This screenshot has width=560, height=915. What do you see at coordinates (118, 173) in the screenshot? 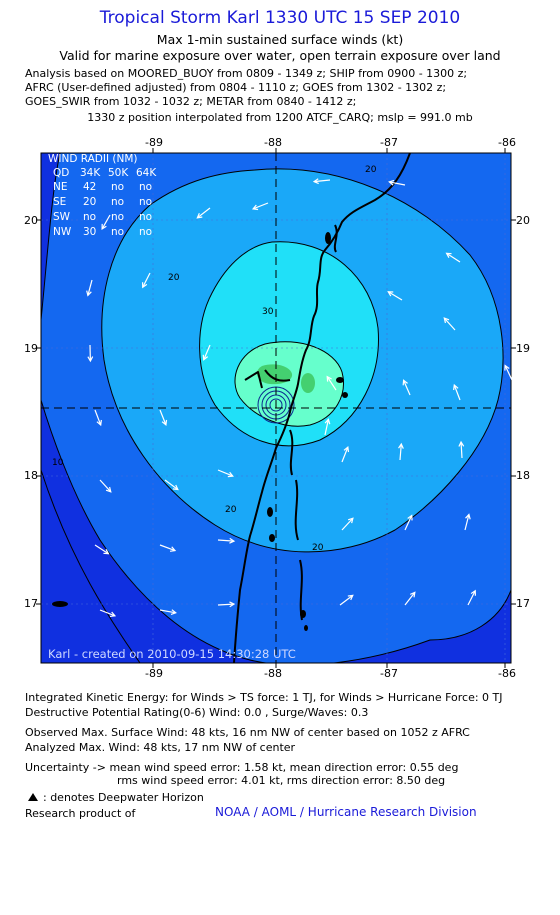
I see `wind-radii-col-50k: 50K` at bounding box center [118, 173].